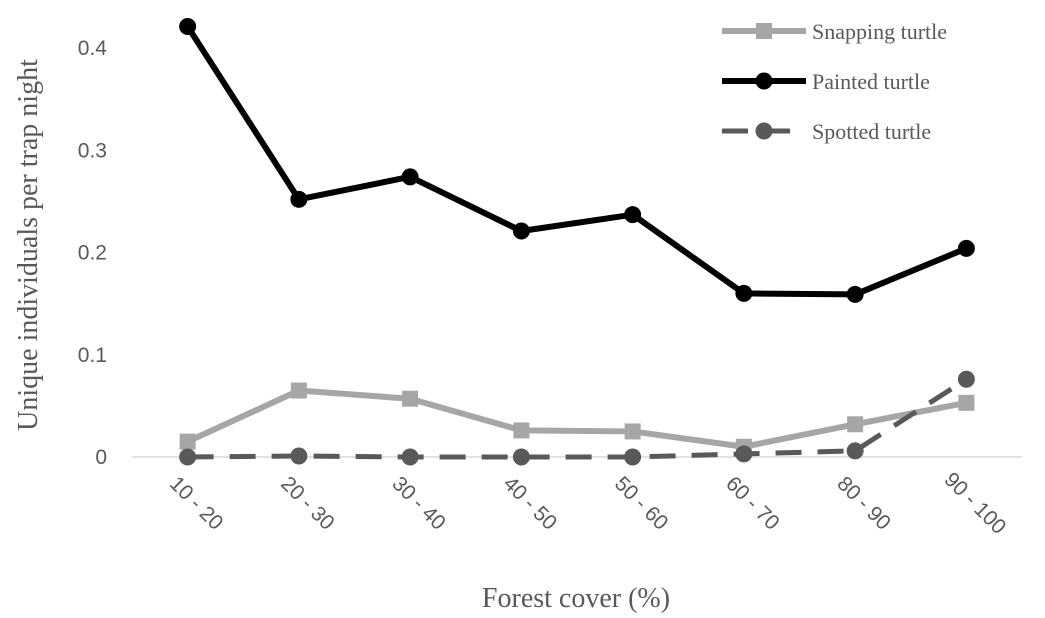  Describe the element at coordinates (92, 150) in the screenshot. I see `y-tick-label: 0.3` at that location.